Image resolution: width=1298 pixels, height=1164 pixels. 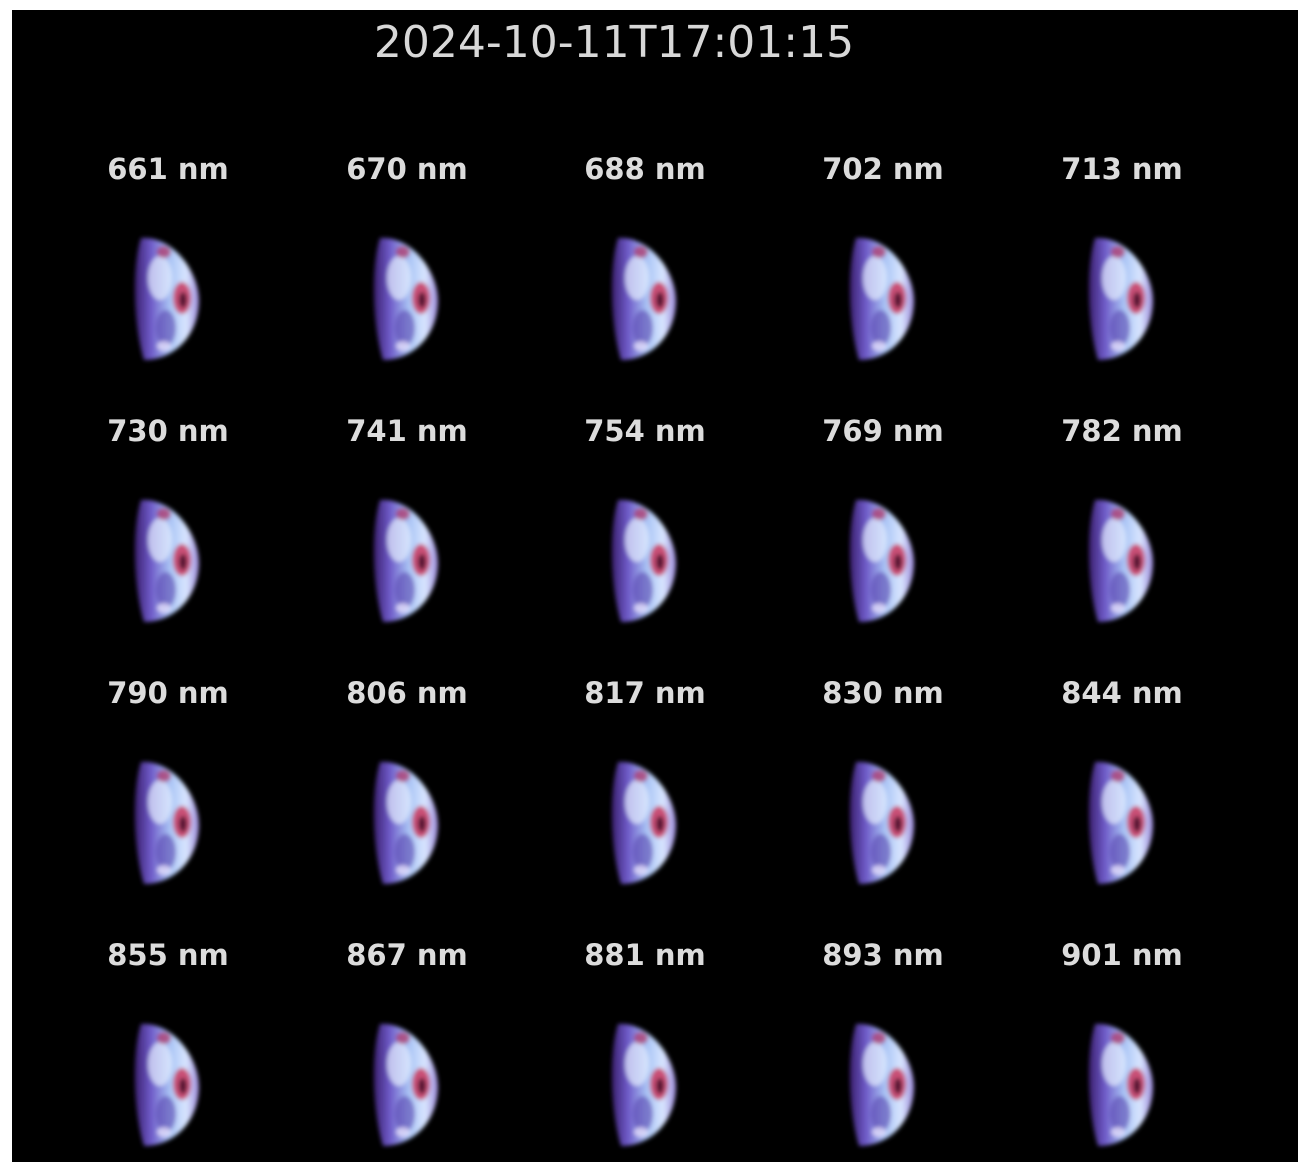 I want to click on panel-label: 754 nm, so click(x=645, y=431).